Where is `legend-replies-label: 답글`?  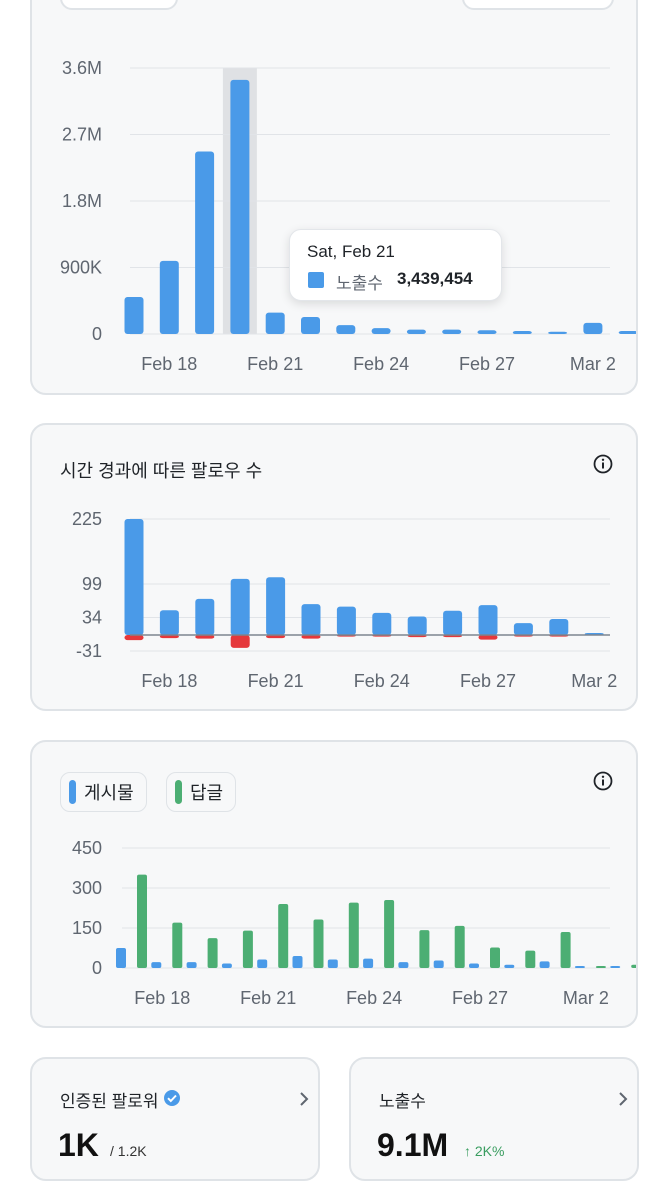
legend-replies-label: 답글 is located at coordinates (207, 793).